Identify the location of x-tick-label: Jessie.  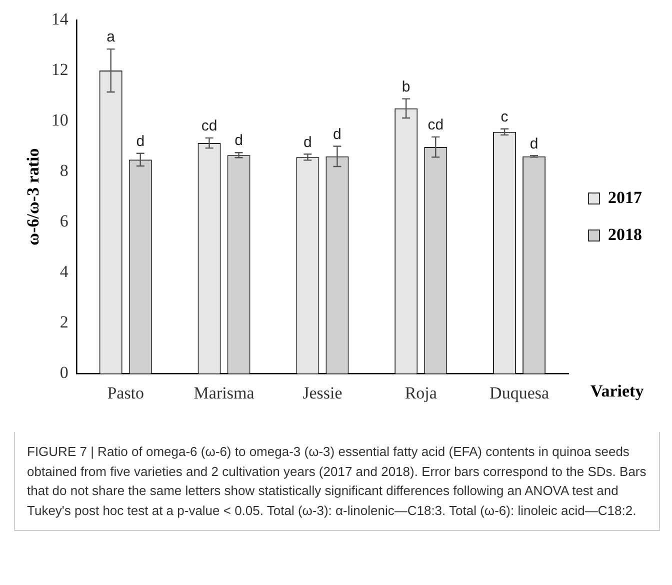
(322, 392).